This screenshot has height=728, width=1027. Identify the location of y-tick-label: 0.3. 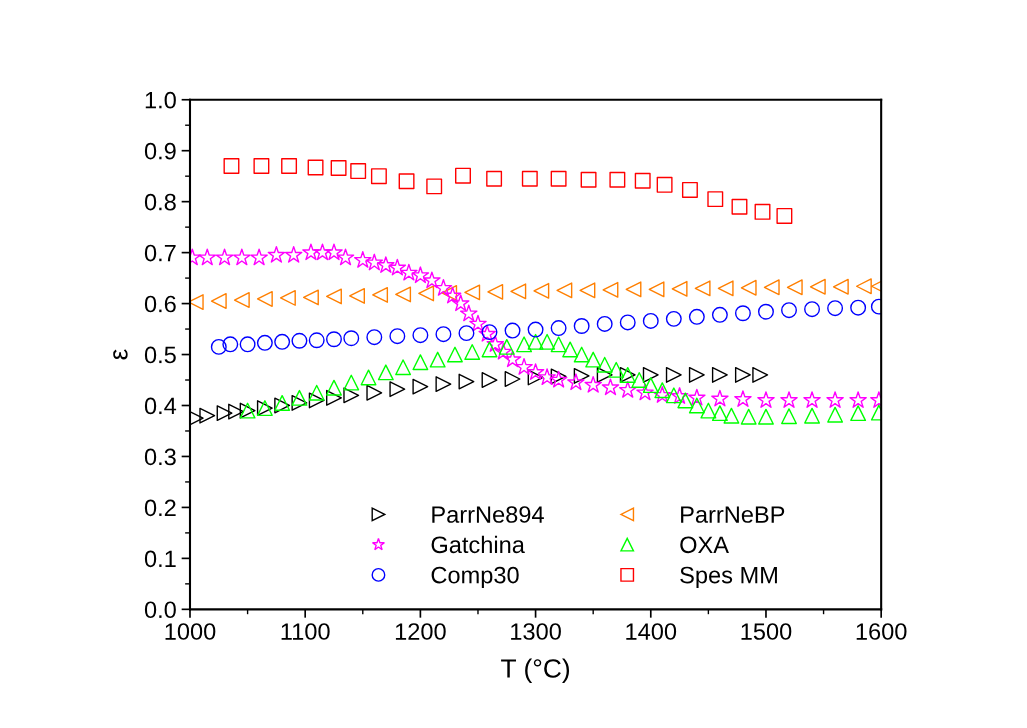
(160, 457).